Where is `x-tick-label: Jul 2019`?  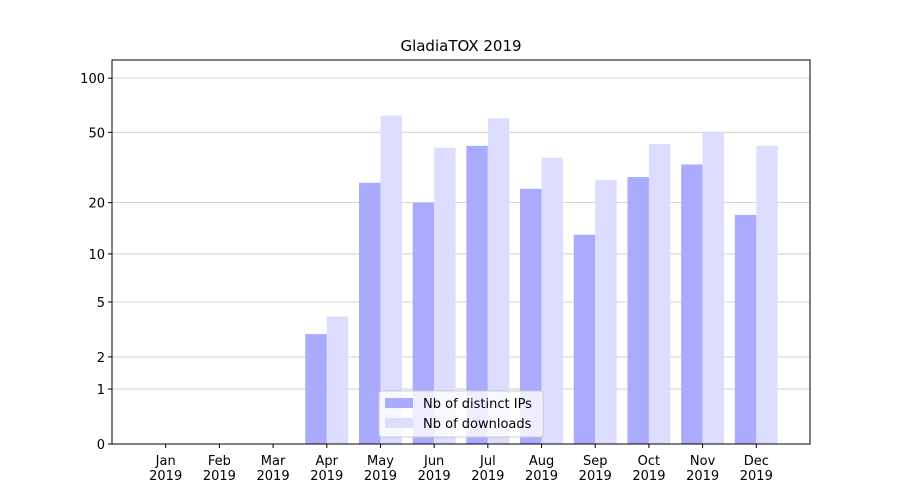
x-tick-label: Jul 2019 is located at coordinates (487, 469).